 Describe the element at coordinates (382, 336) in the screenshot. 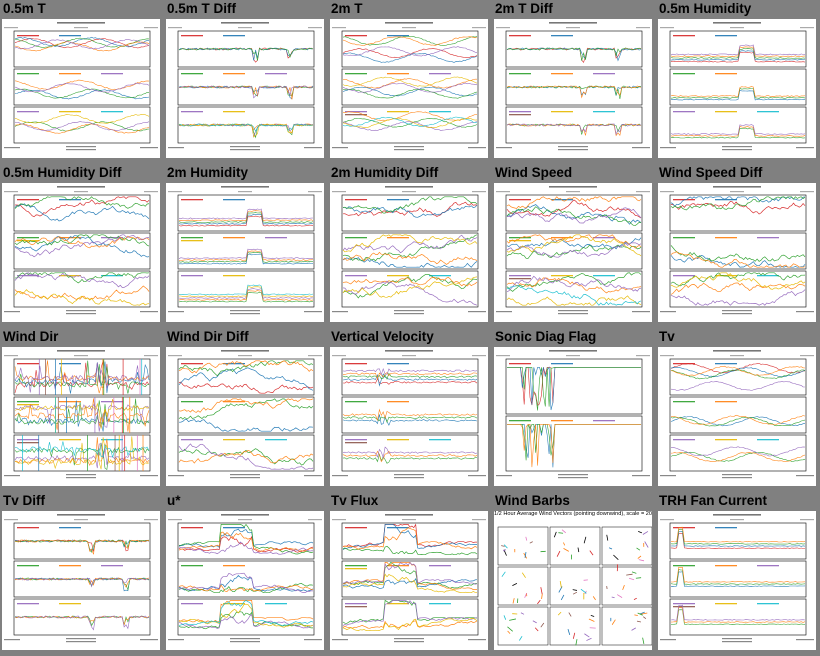

I see `plot-title: Vertical Velocity` at that location.